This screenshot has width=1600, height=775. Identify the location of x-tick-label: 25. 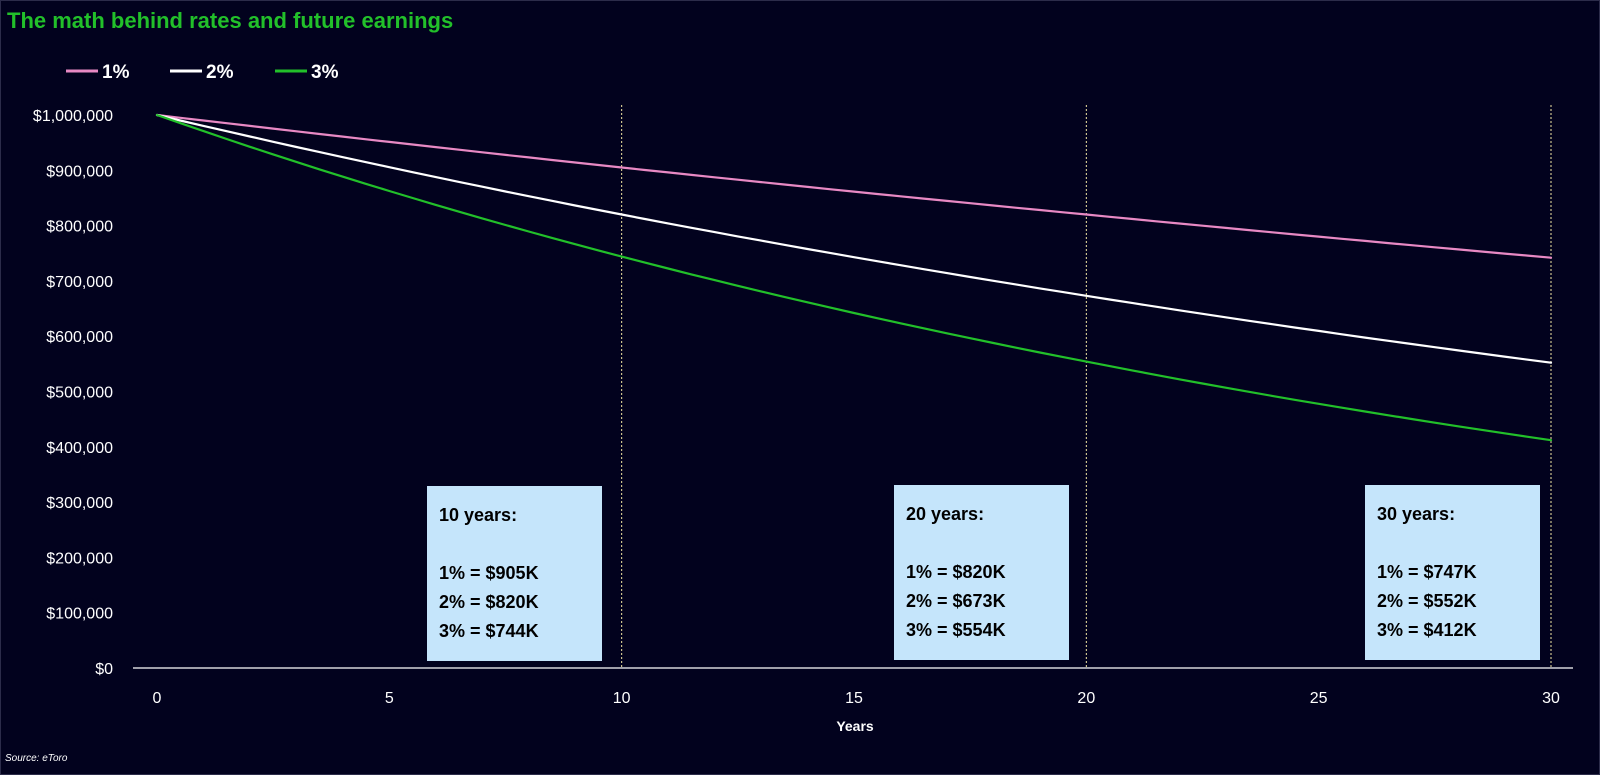
(1319, 698).